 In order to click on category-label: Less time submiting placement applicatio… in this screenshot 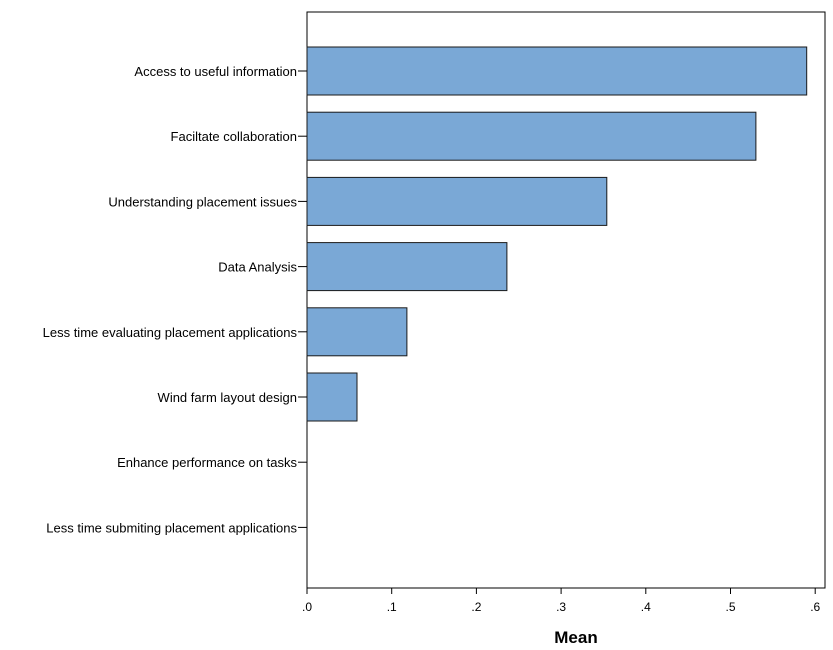, I will do `click(171, 527)`.